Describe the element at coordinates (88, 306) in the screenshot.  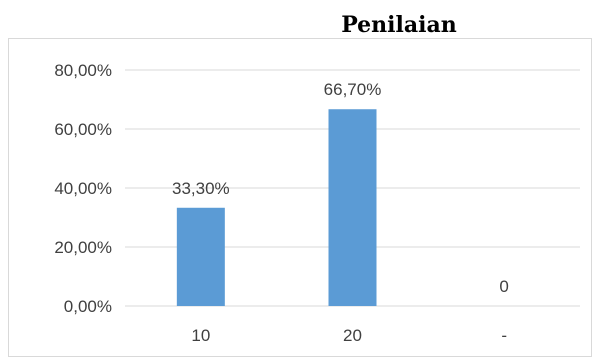
I see `y-tick-label: 0,00%` at that location.